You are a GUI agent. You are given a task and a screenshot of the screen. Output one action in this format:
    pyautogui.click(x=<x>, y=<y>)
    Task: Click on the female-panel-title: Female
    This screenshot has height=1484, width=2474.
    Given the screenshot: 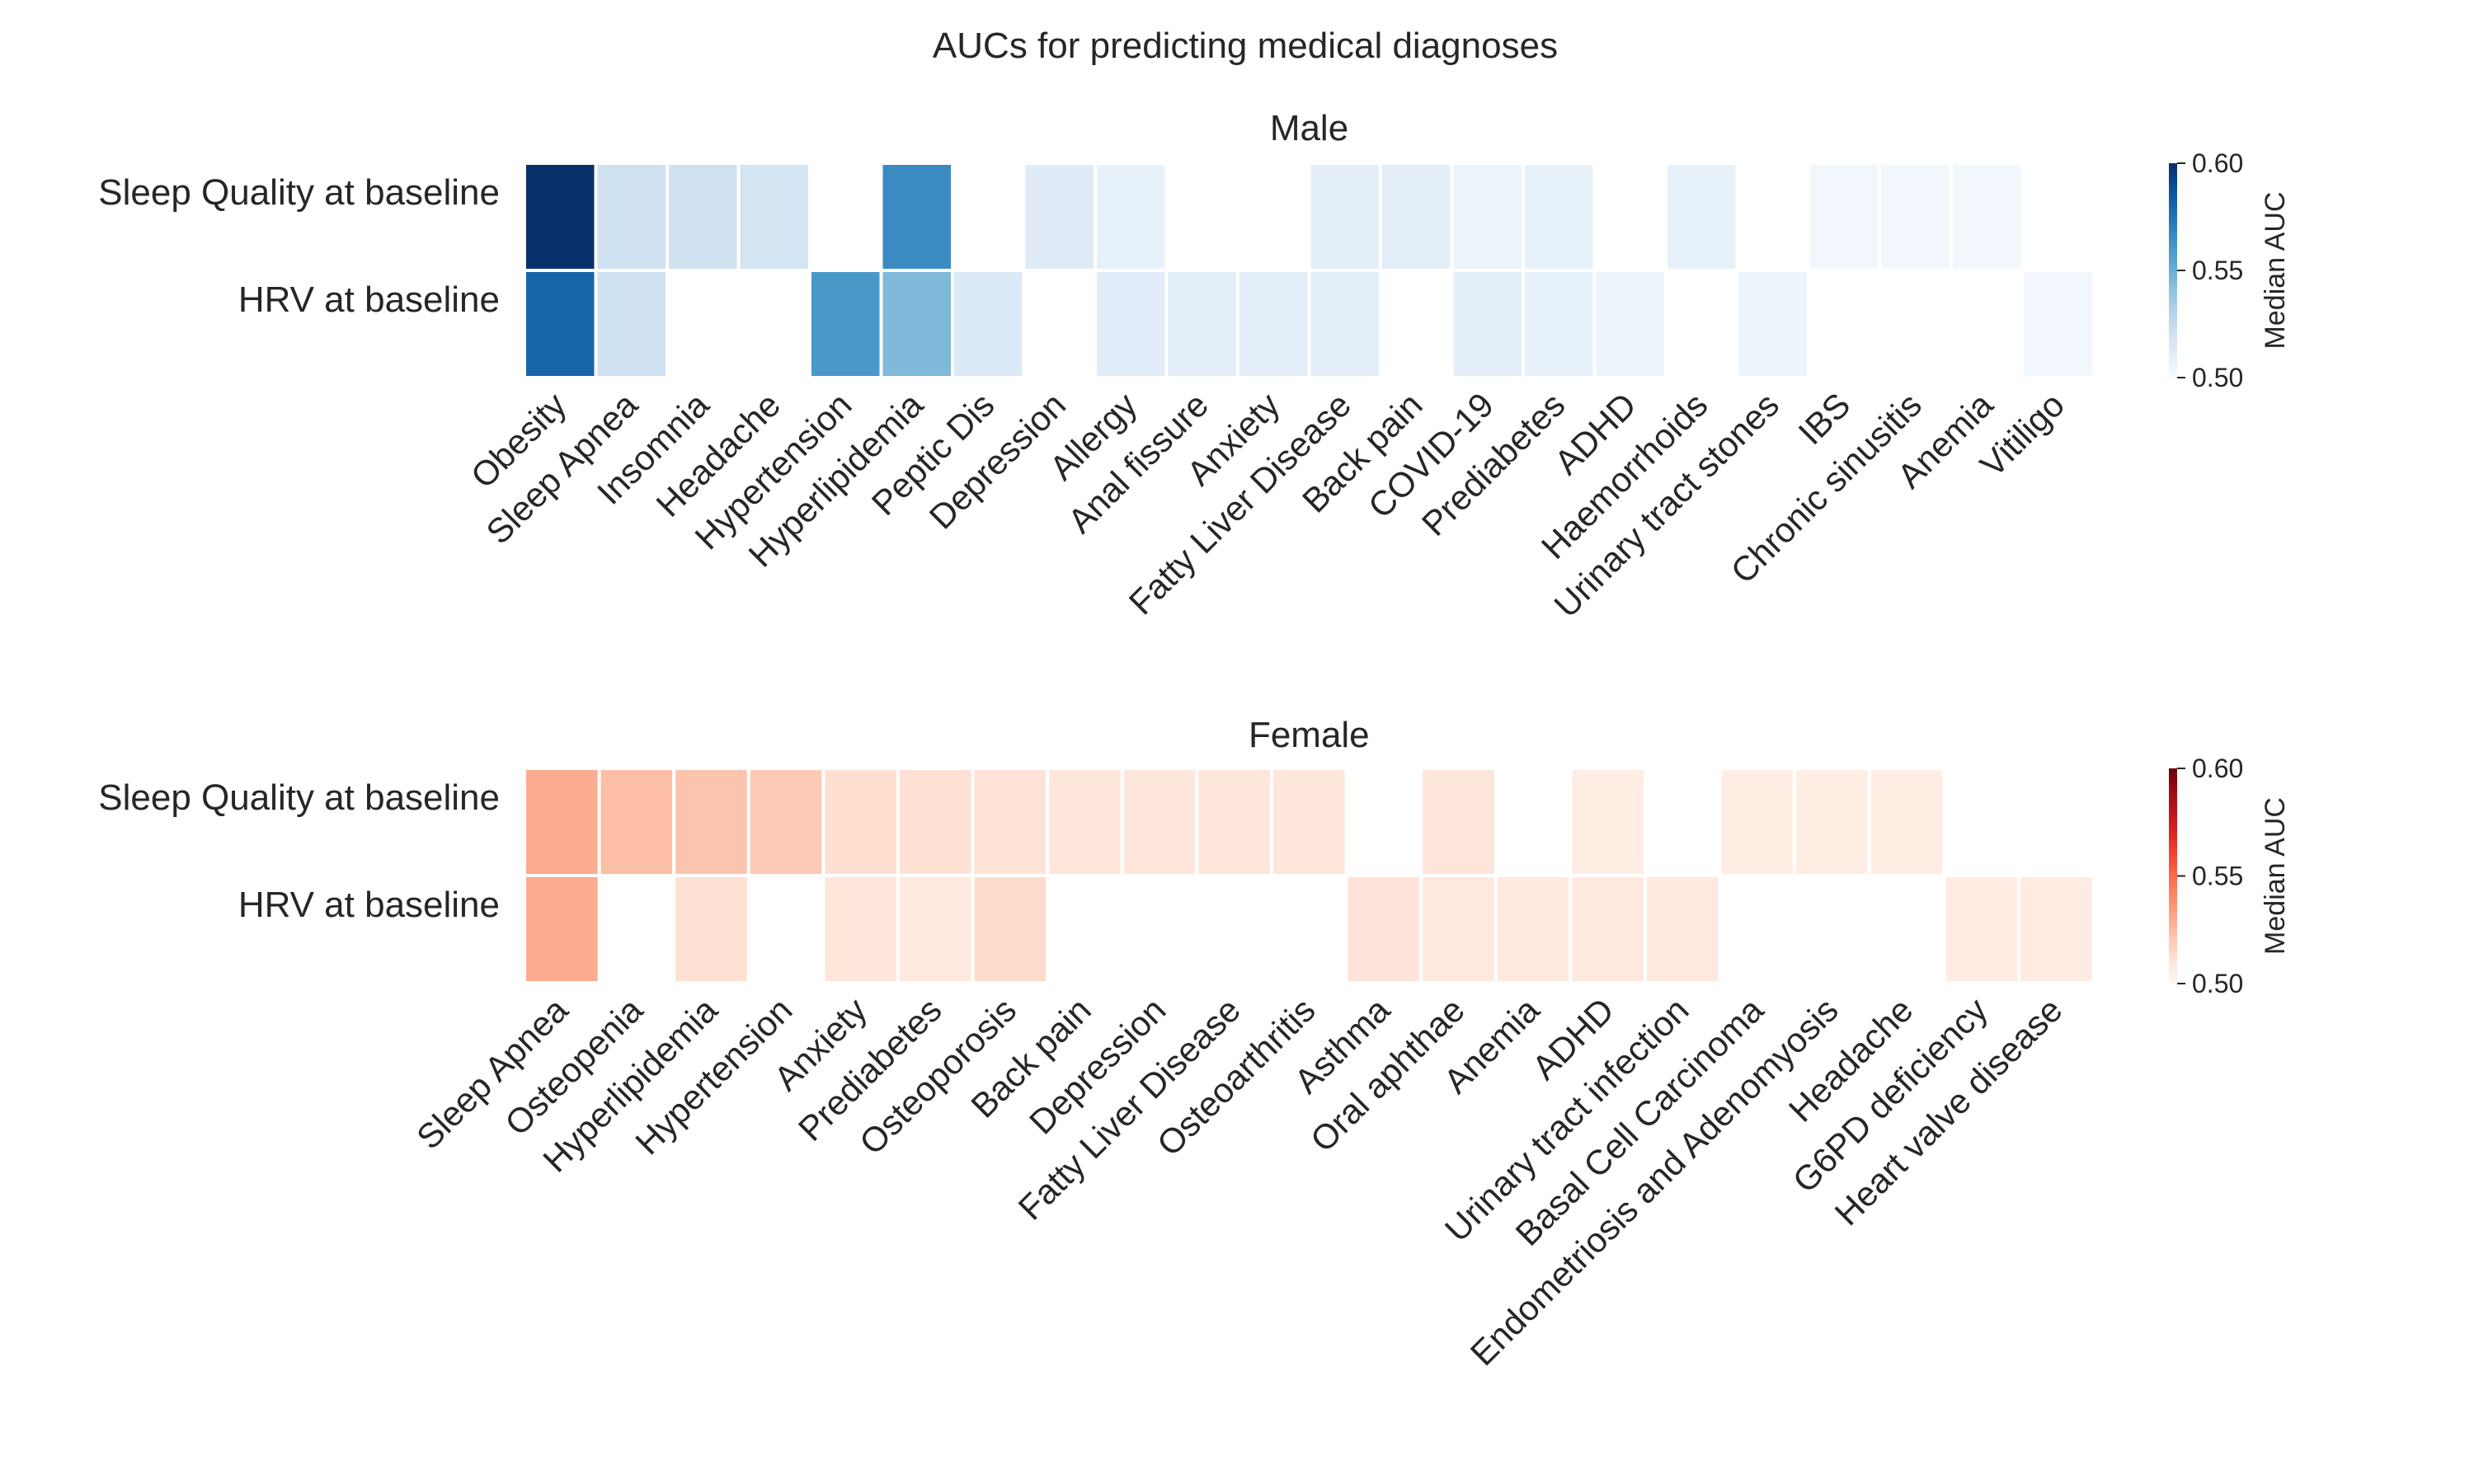 What is the action you would take?
    pyautogui.click(x=1309, y=735)
    